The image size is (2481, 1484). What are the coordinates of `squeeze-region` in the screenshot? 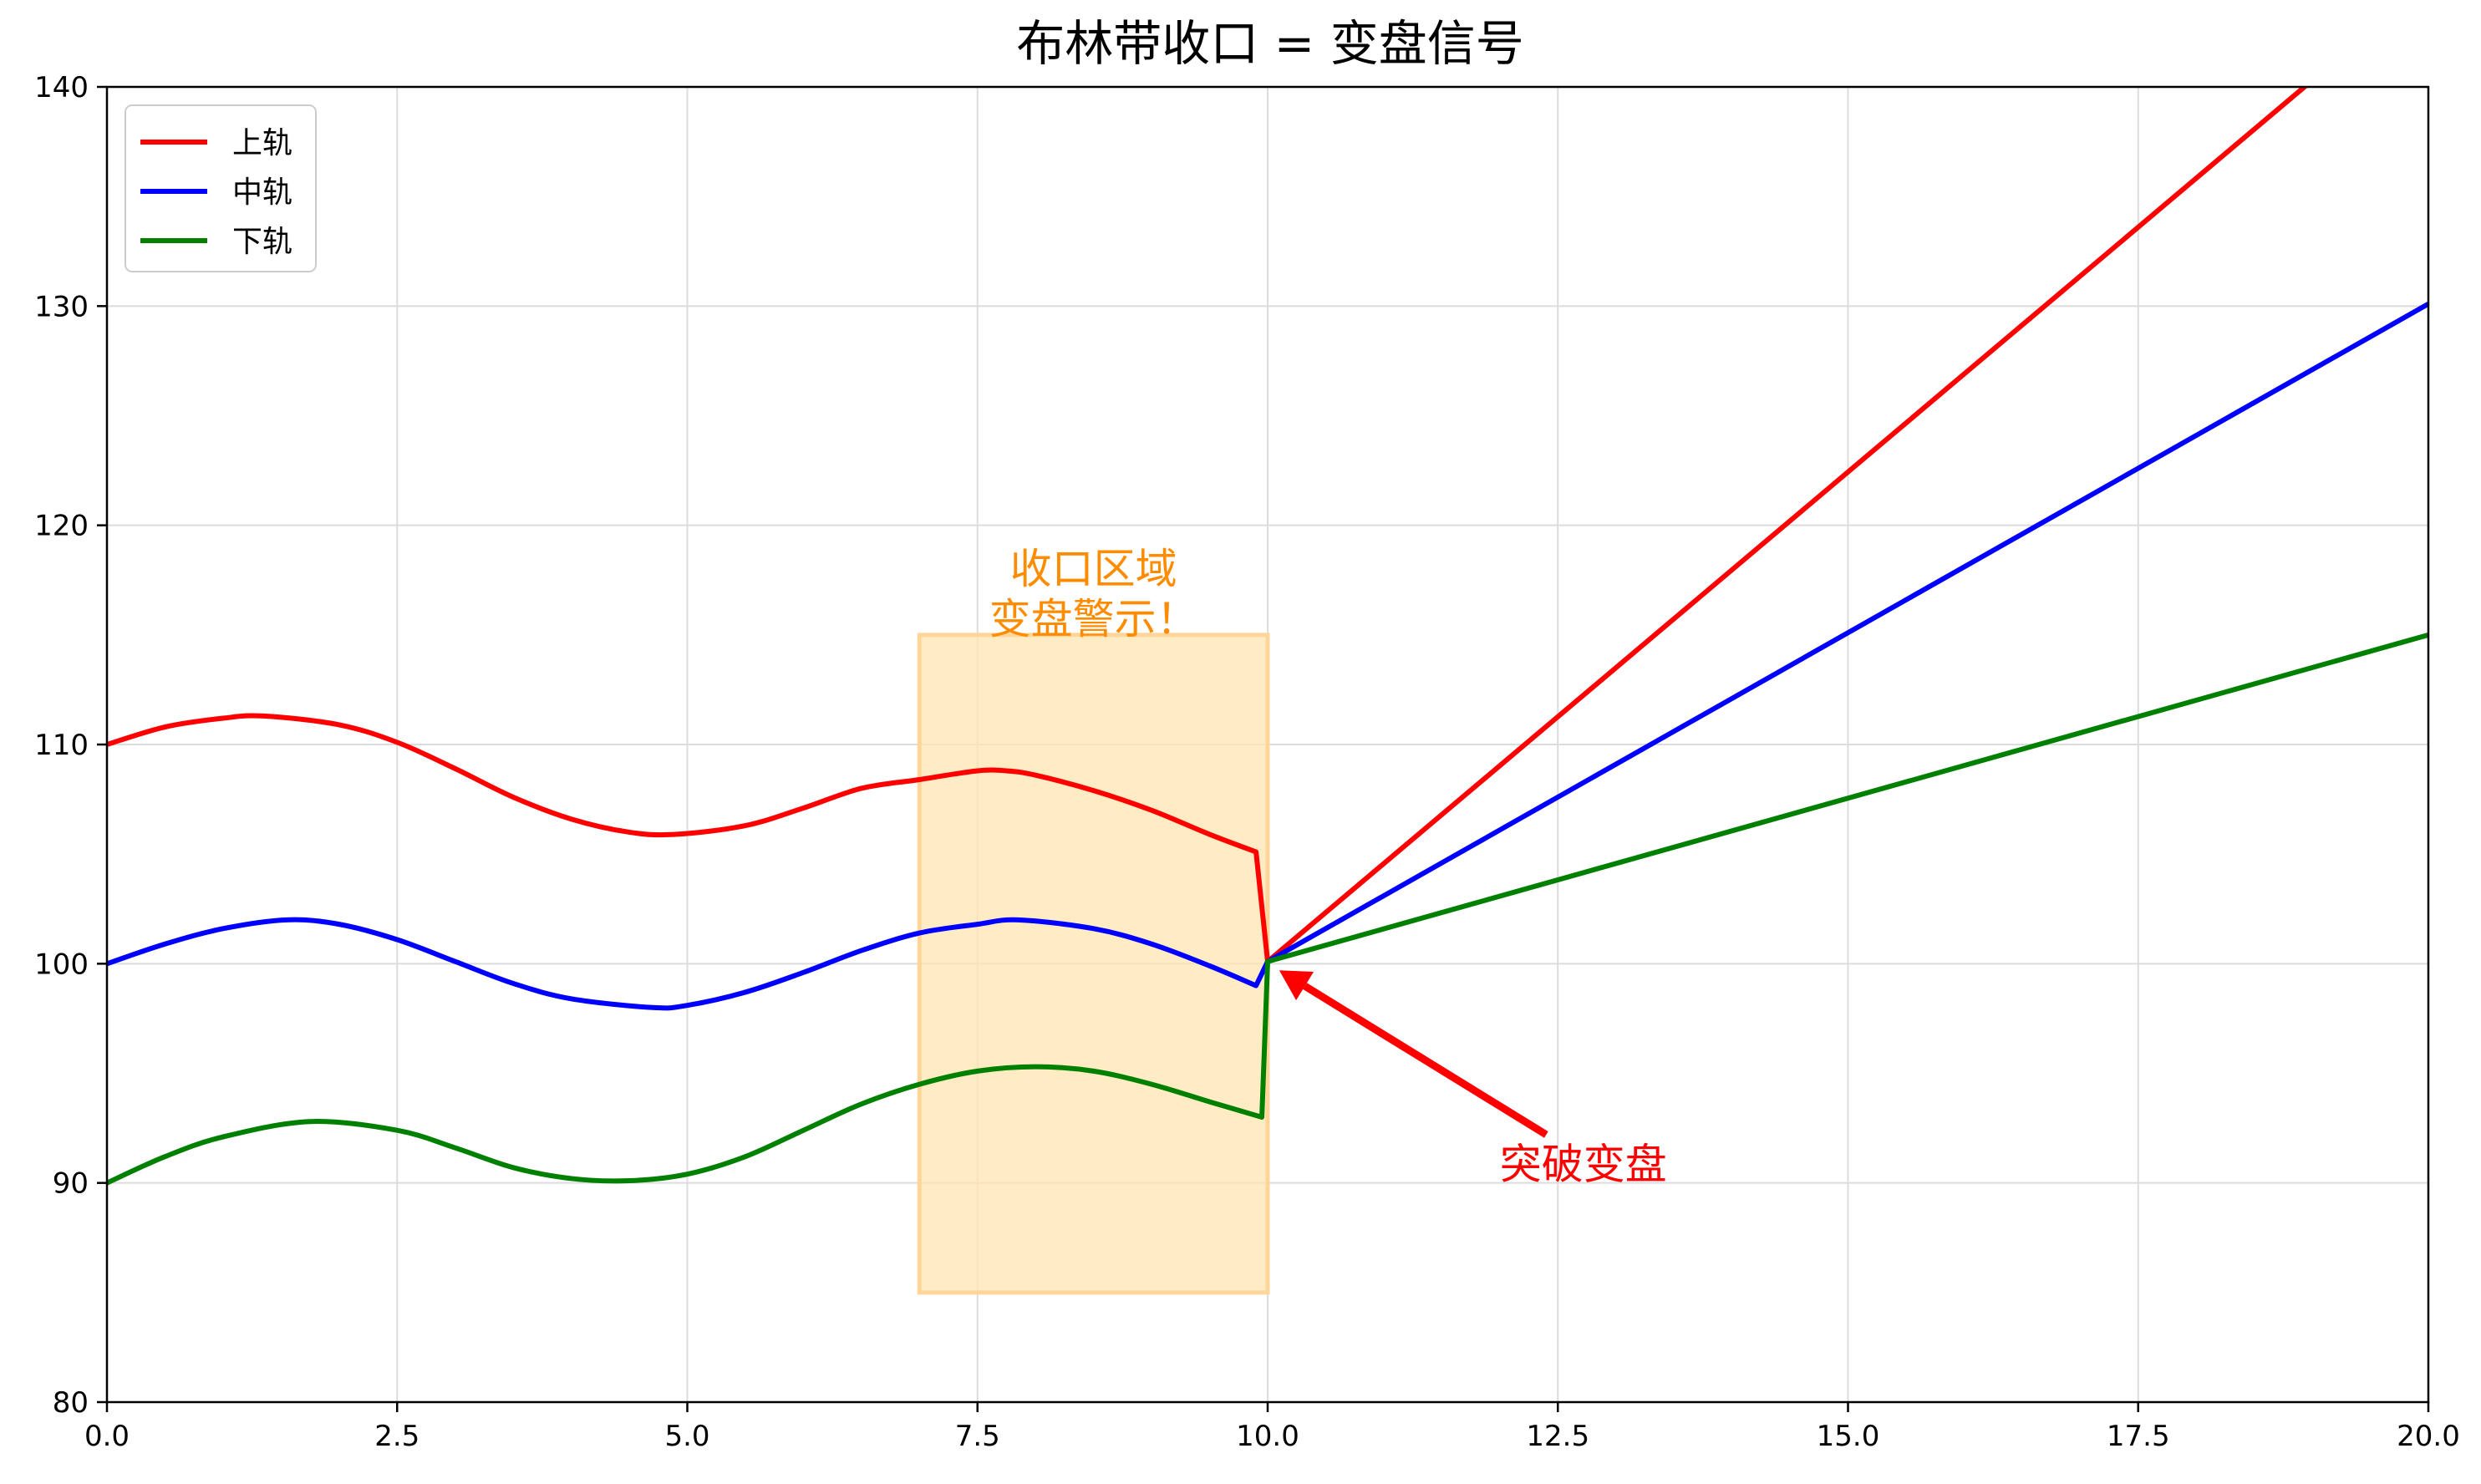 It's located at (1093, 964).